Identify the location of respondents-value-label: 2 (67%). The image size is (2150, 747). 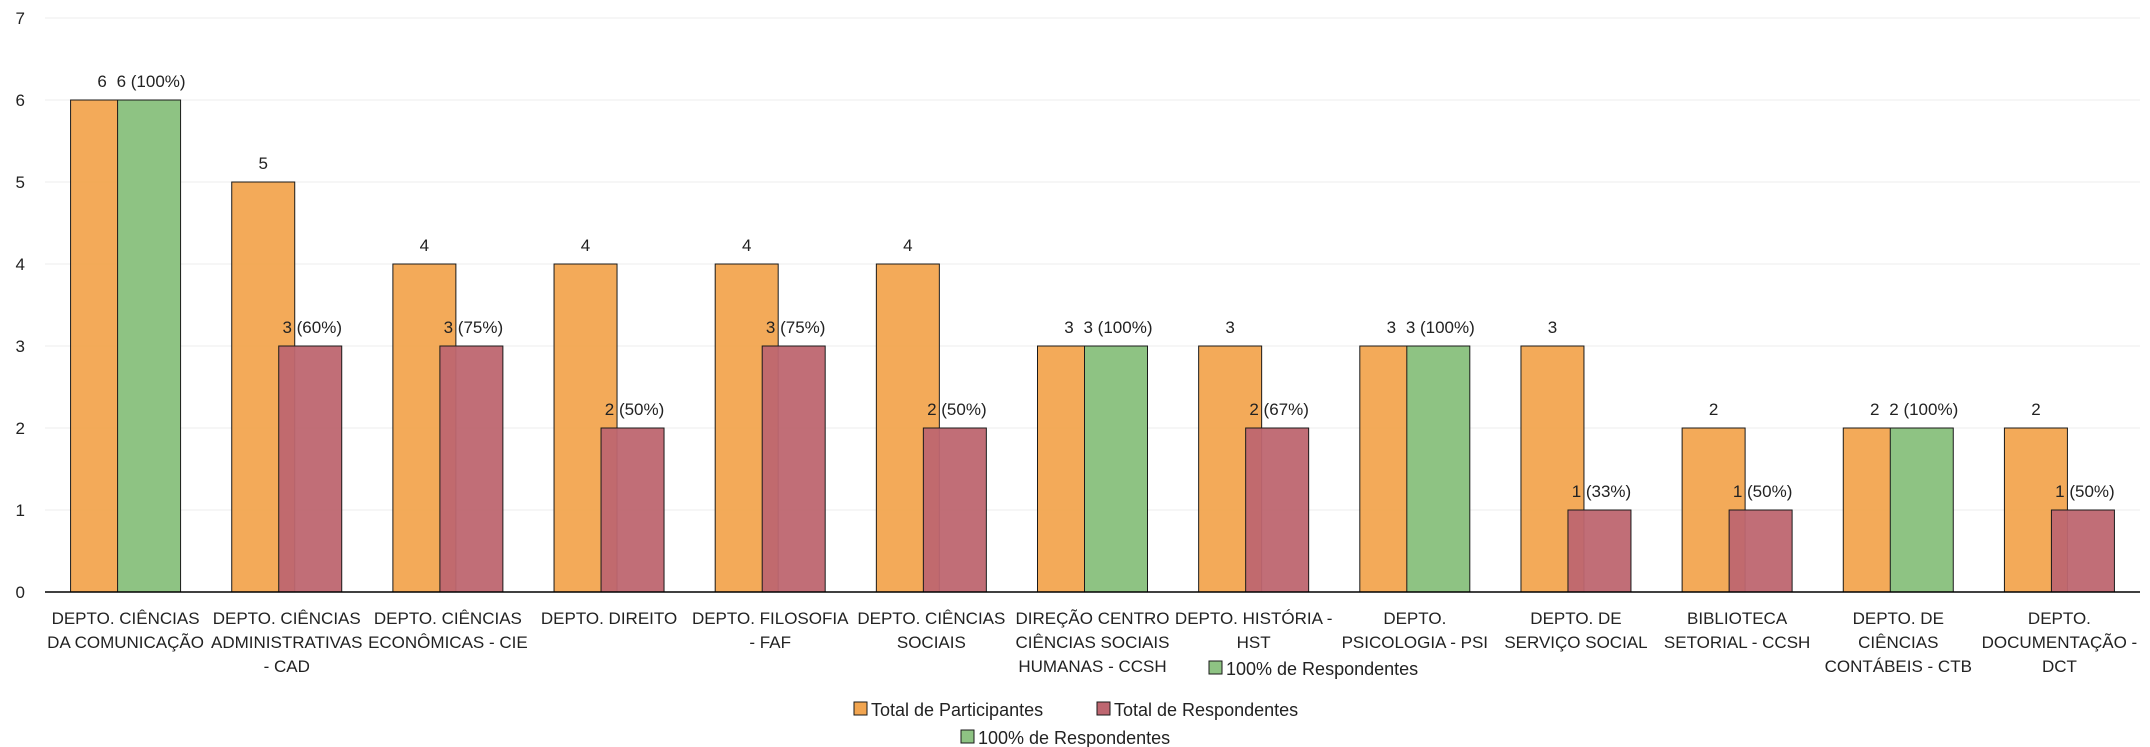
(1279, 409).